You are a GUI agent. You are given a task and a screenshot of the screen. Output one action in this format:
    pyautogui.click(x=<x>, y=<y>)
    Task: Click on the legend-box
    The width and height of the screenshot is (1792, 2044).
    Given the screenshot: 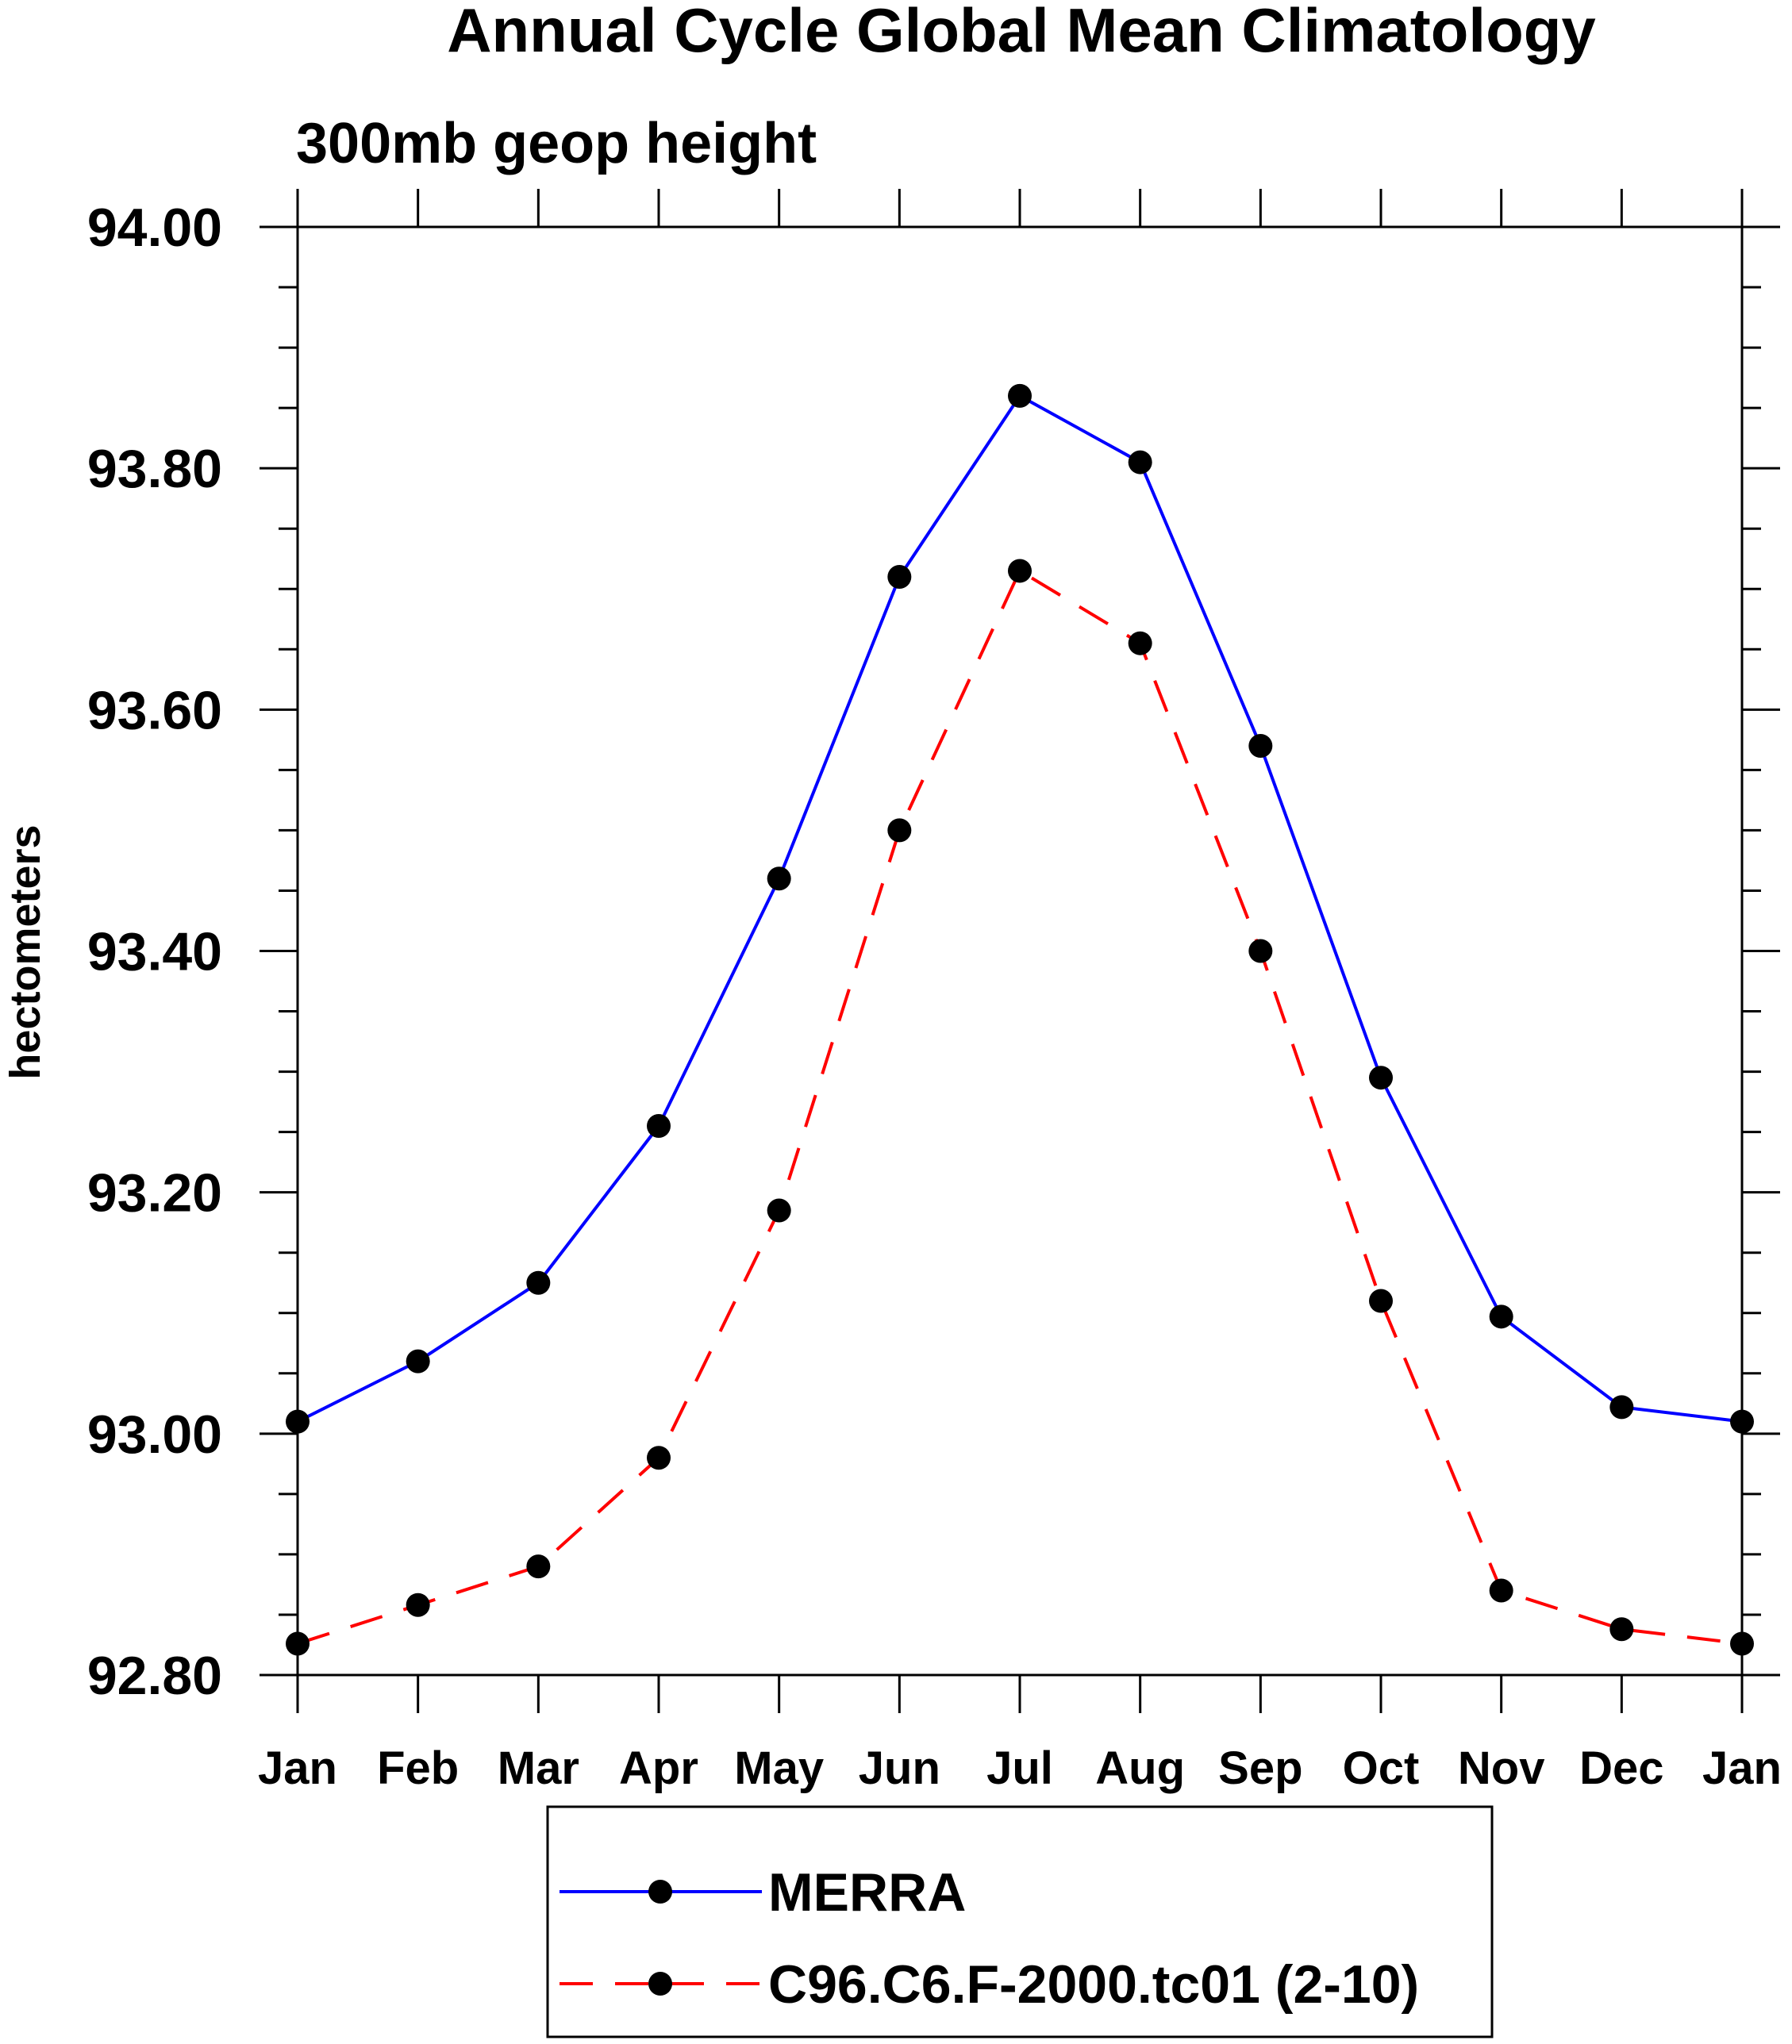 What is the action you would take?
    pyautogui.click(x=1020, y=1921)
    